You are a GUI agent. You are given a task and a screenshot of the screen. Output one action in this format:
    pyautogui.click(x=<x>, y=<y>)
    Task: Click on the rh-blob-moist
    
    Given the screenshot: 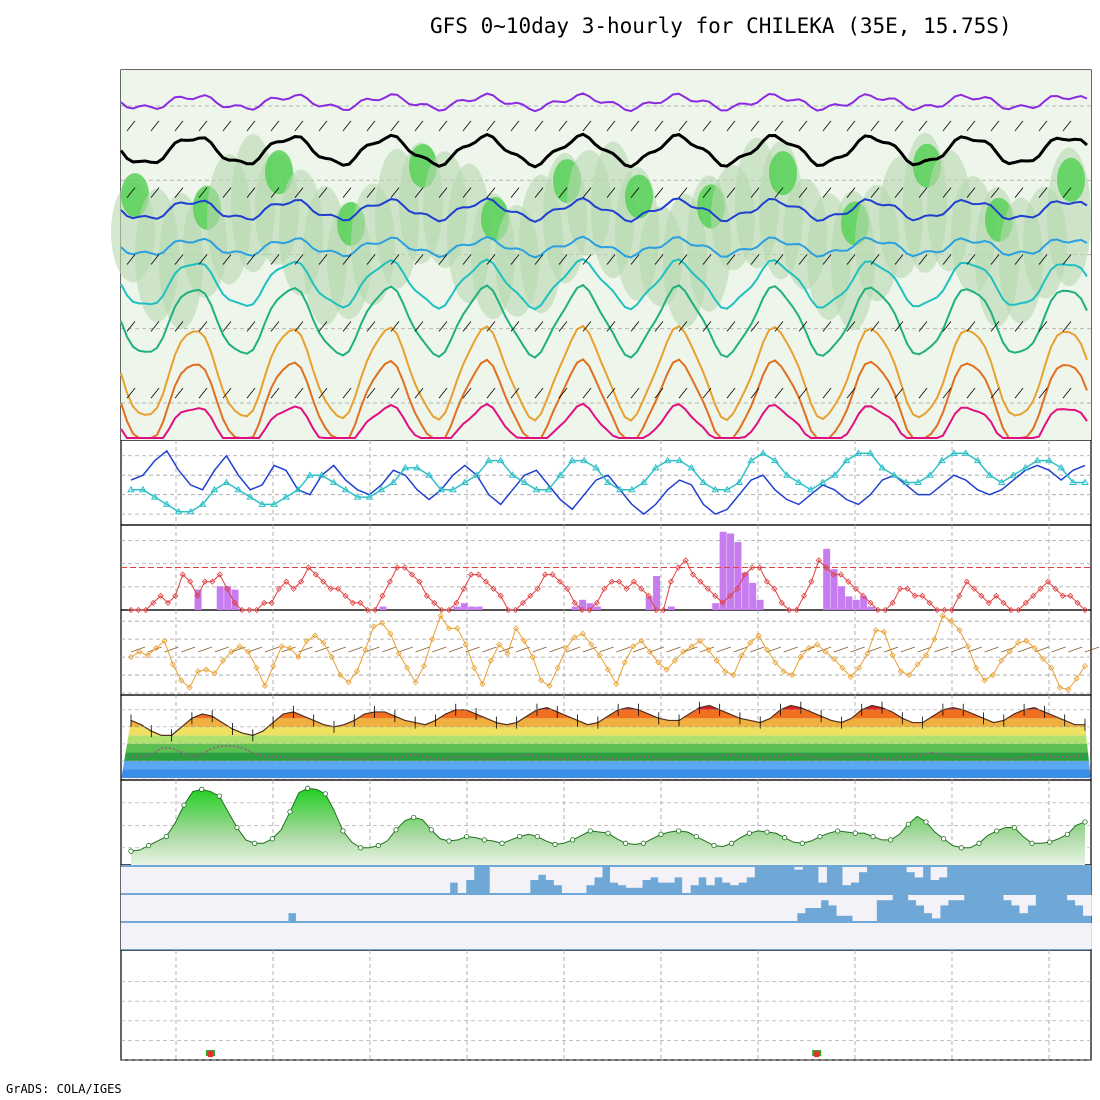 What is the action you would take?
    pyautogui.click(x=783, y=173)
    